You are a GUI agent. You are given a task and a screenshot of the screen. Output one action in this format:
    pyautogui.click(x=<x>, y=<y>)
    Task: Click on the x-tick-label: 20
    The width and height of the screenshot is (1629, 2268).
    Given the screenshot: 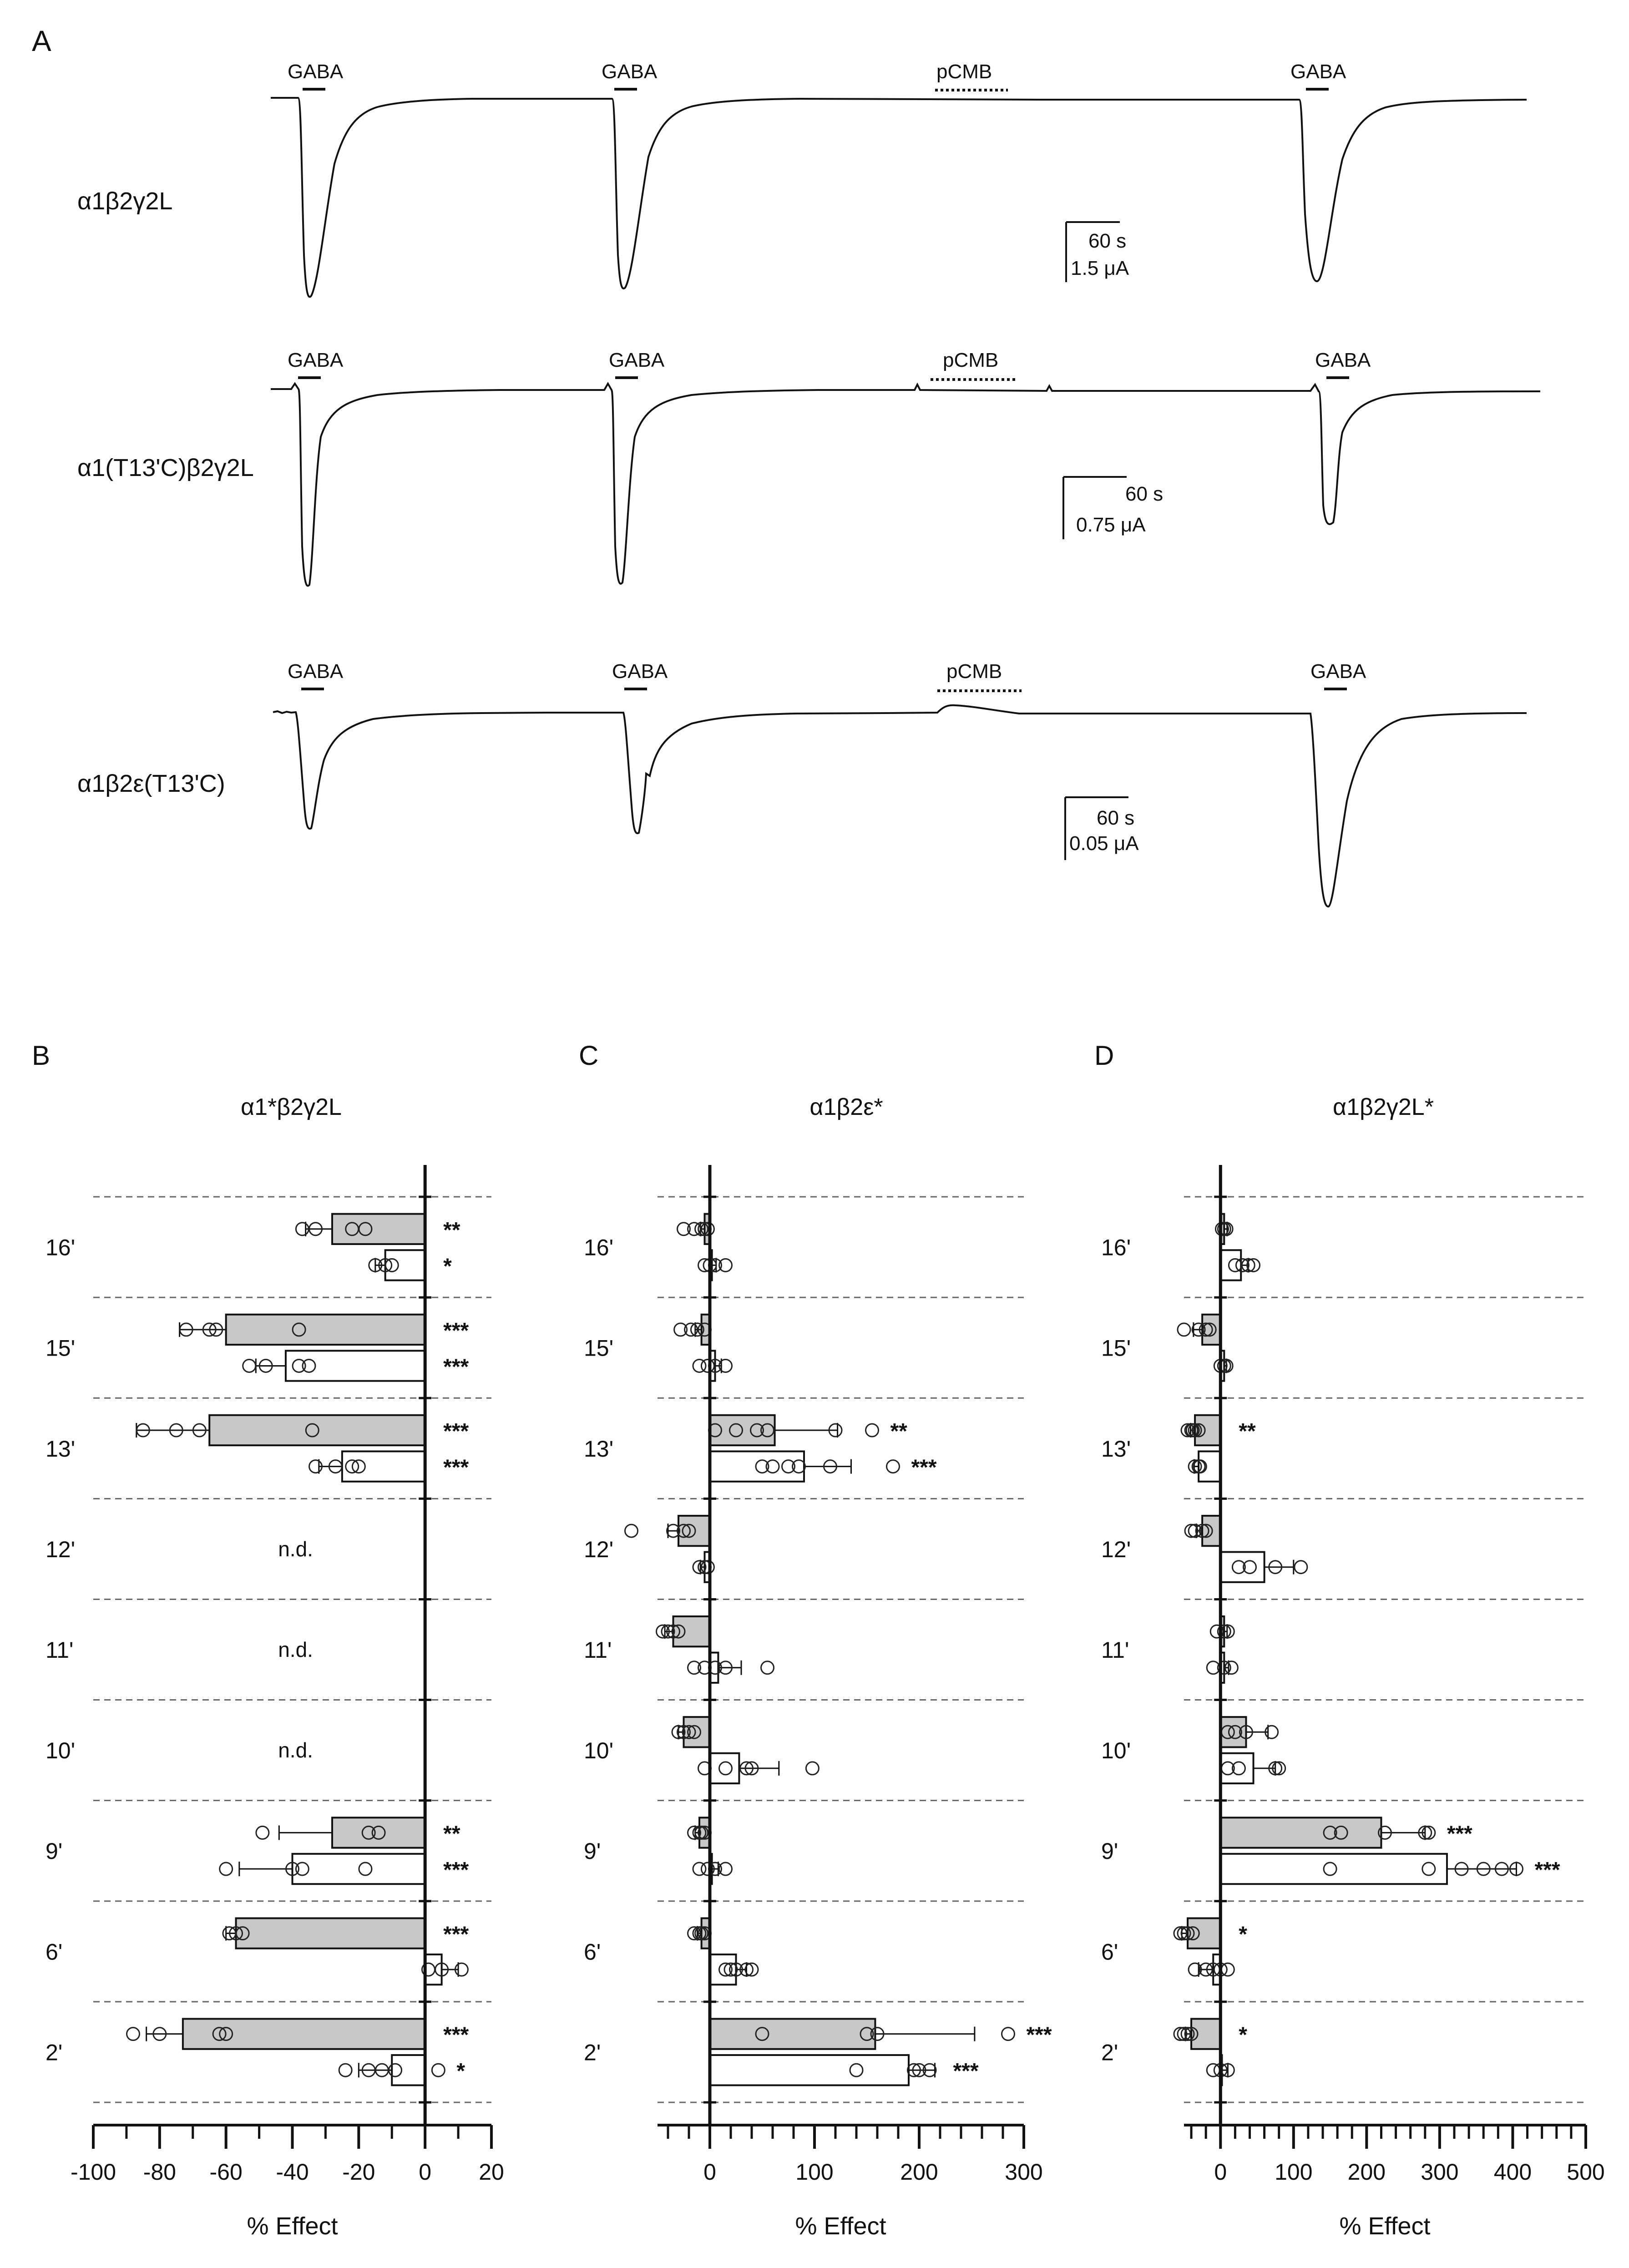 What is the action you would take?
    pyautogui.click(x=492, y=2172)
    